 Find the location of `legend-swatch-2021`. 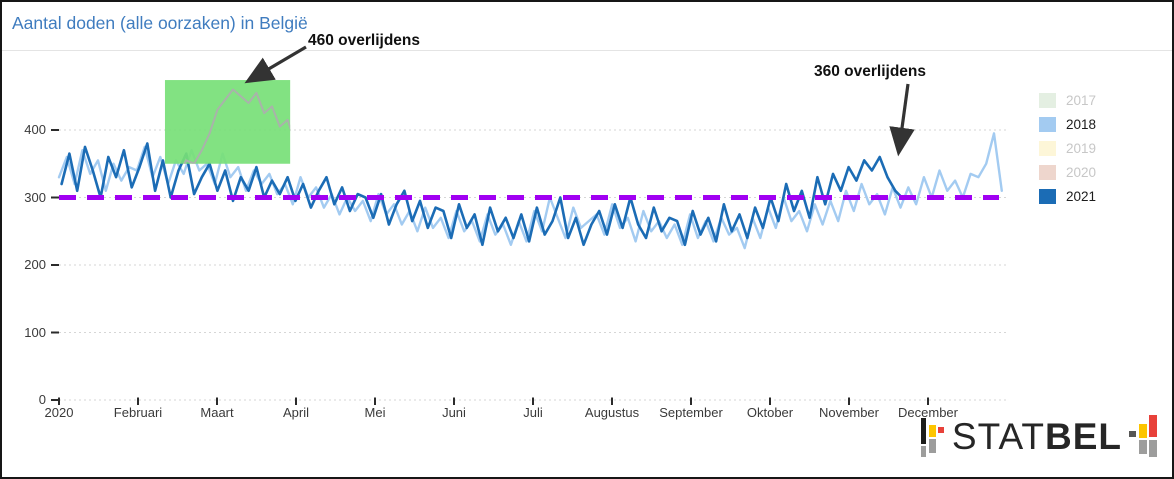

legend-swatch-2021 is located at coordinates (1047, 196).